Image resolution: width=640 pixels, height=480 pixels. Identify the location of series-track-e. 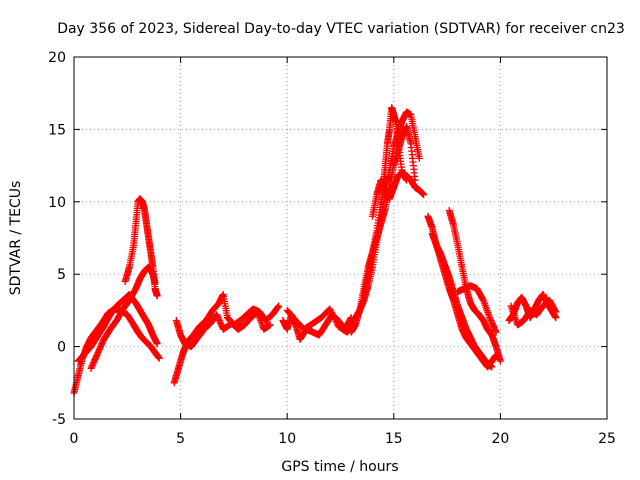
(226, 338).